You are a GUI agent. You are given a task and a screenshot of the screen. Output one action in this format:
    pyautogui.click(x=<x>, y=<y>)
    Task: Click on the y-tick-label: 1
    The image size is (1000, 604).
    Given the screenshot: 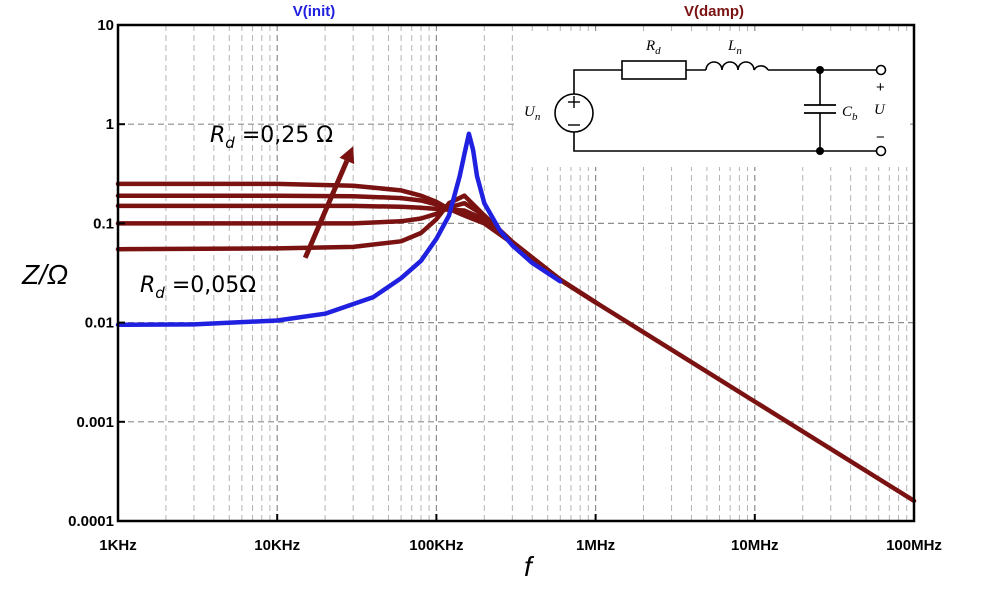 What is the action you would take?
    pyautogui.click(x=110, y=124)
    